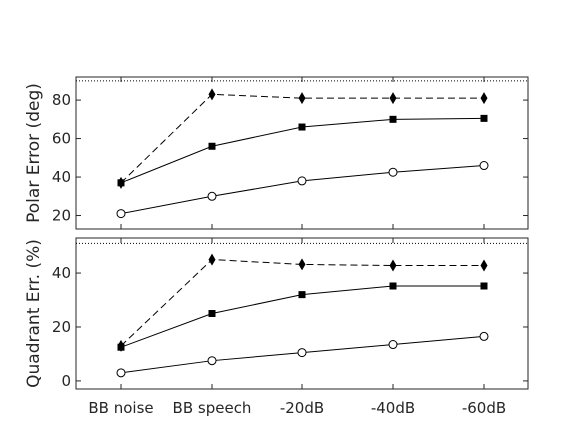  Describe the element at coordinates (34, 313) in the screenshot. I see `y-axis-label: Quadrant Err. (%)` at that location.